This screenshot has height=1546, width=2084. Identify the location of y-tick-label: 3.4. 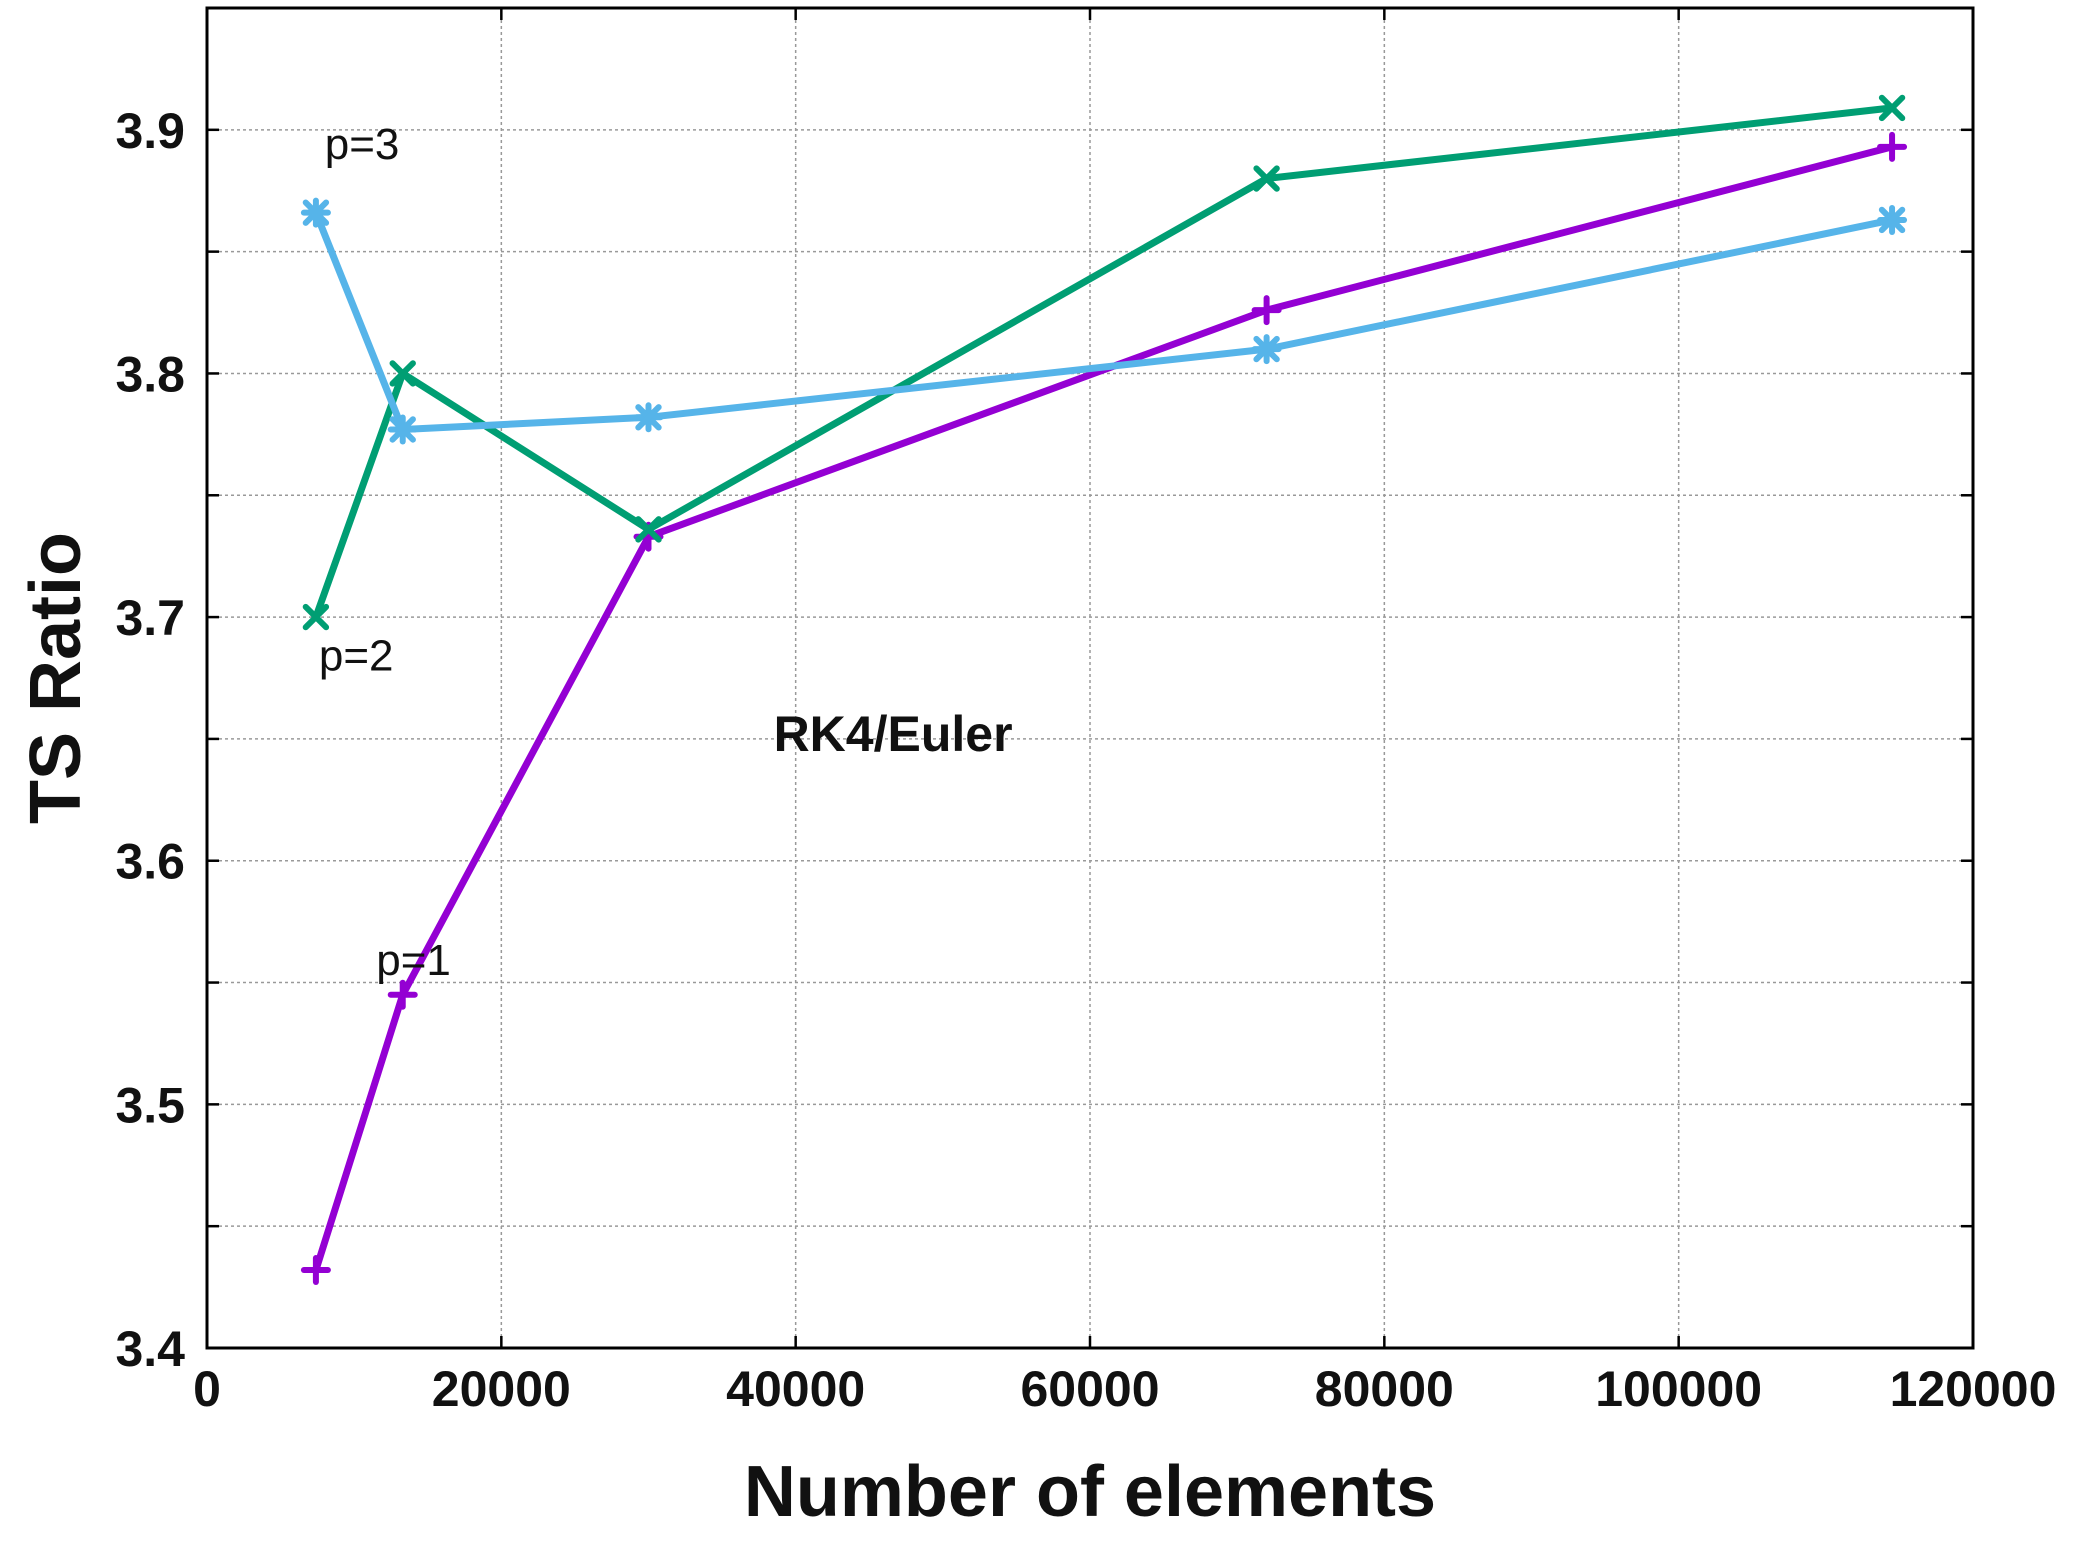
(150, 1349).